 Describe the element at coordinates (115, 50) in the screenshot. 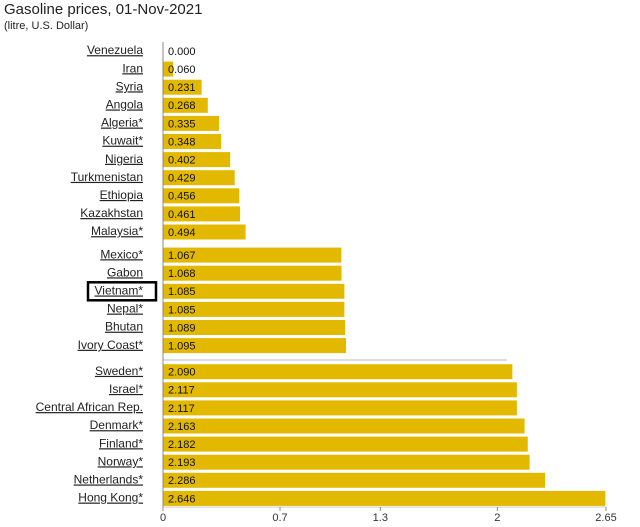

I see `category-label: Venezuela` at that location.